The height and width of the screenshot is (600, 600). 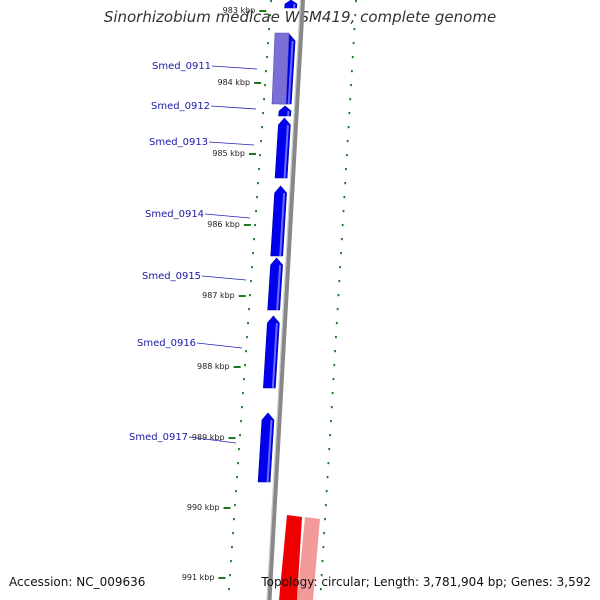 I want to click on gene-label: Smed_0915, so click(x=171, y=276).